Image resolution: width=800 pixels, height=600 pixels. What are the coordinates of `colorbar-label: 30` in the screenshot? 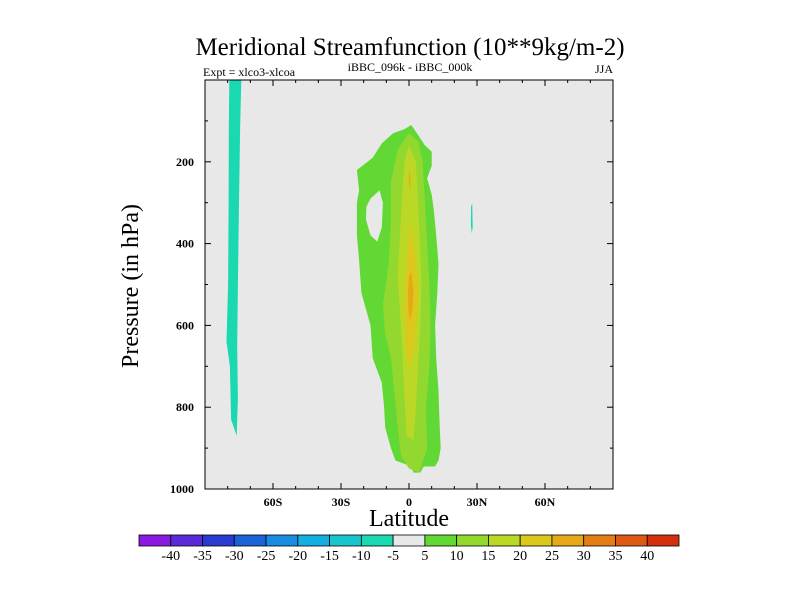 It's located at (584, 556).